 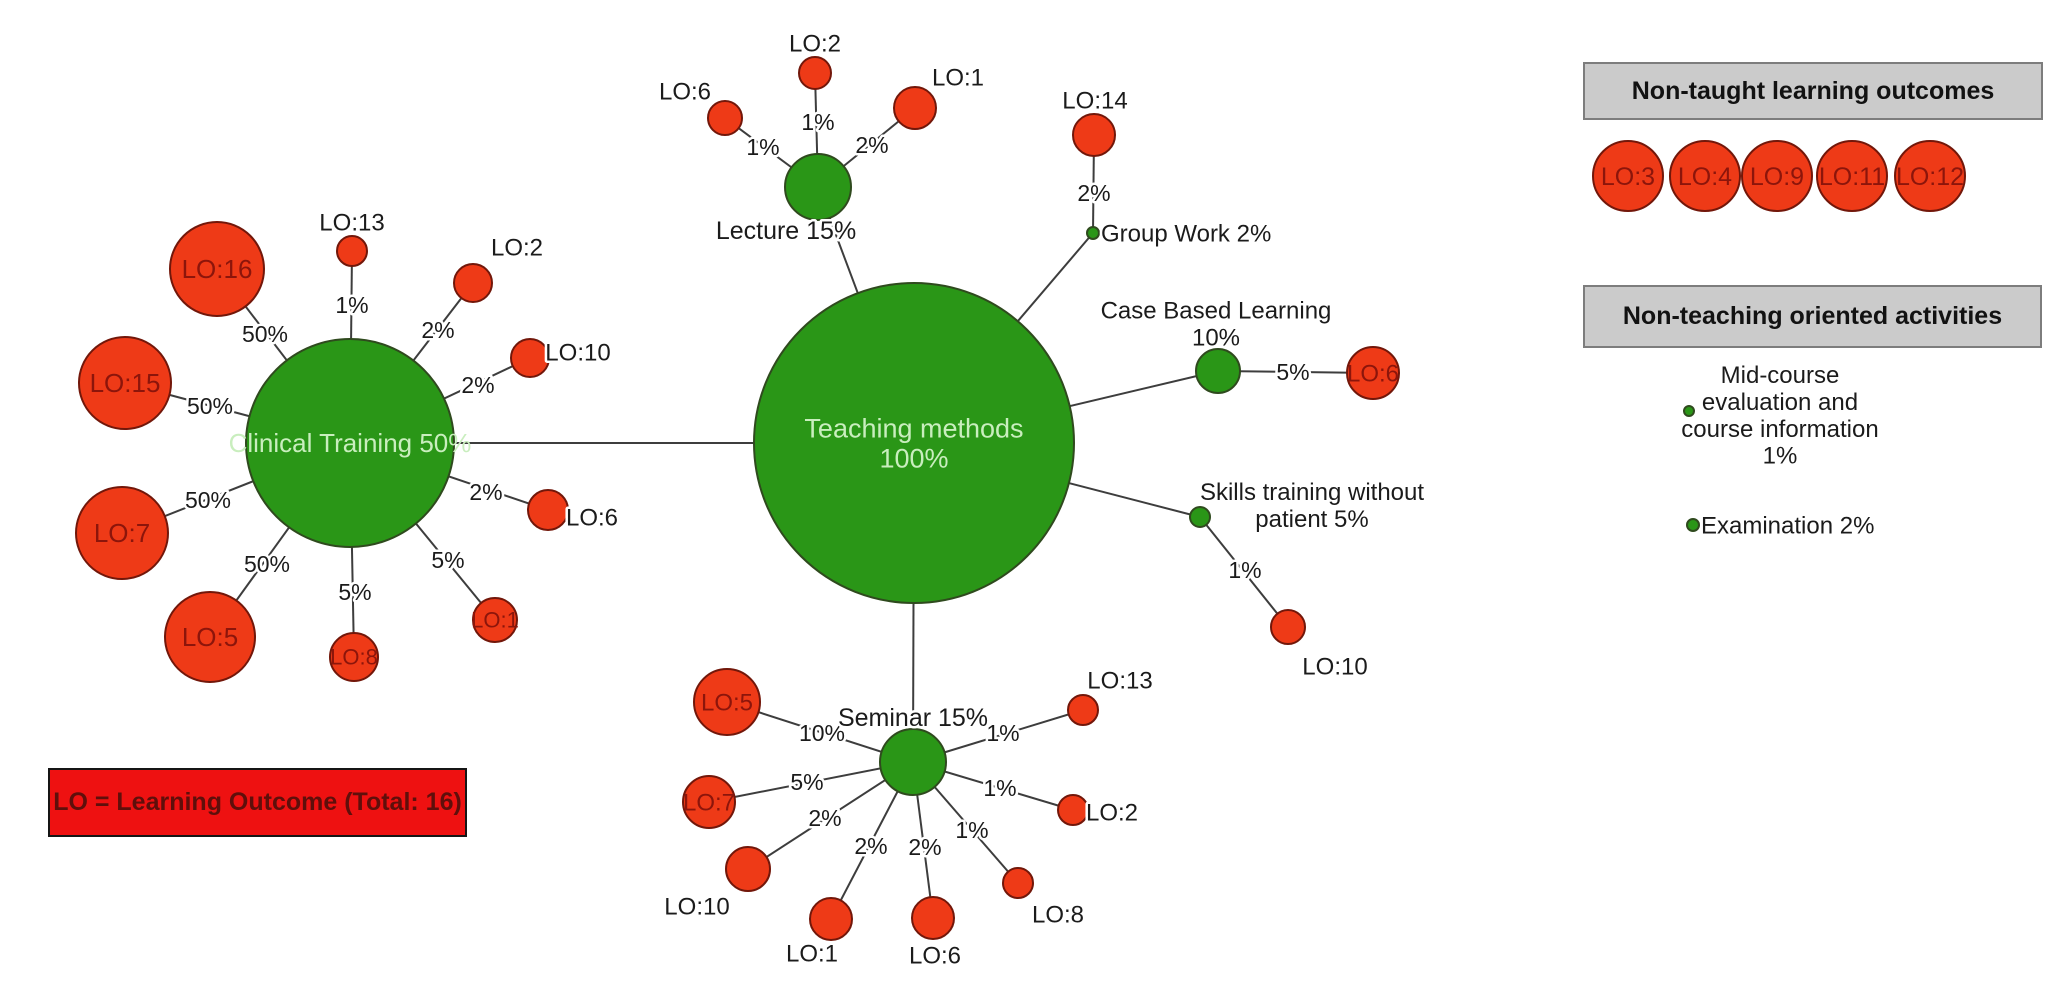 What do you see at coordinates (915, 108) in the screenshot?
I see `lo1-lecture-node` at bounding box center [915, 108].